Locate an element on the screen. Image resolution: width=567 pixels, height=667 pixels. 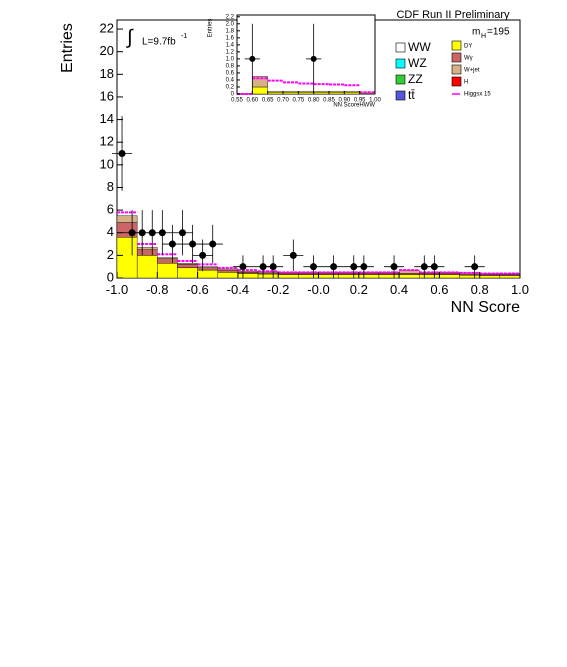
legend-label: WW is located at coordinates (419, 47).